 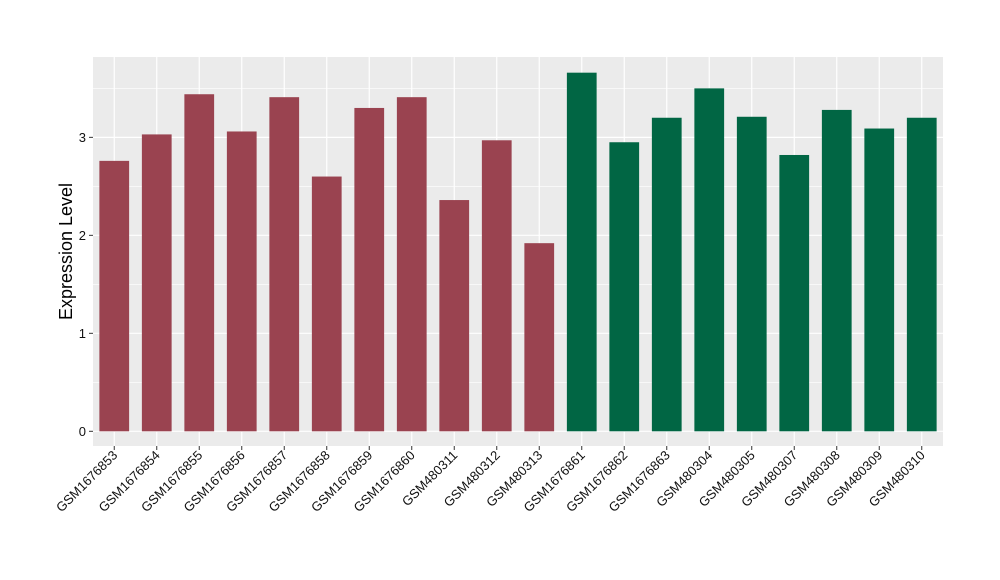 What do you see at coordinates (66, 251) in the screenshot?
I see `y-axis-title: Expression Level` at bounding box center [66, 251].